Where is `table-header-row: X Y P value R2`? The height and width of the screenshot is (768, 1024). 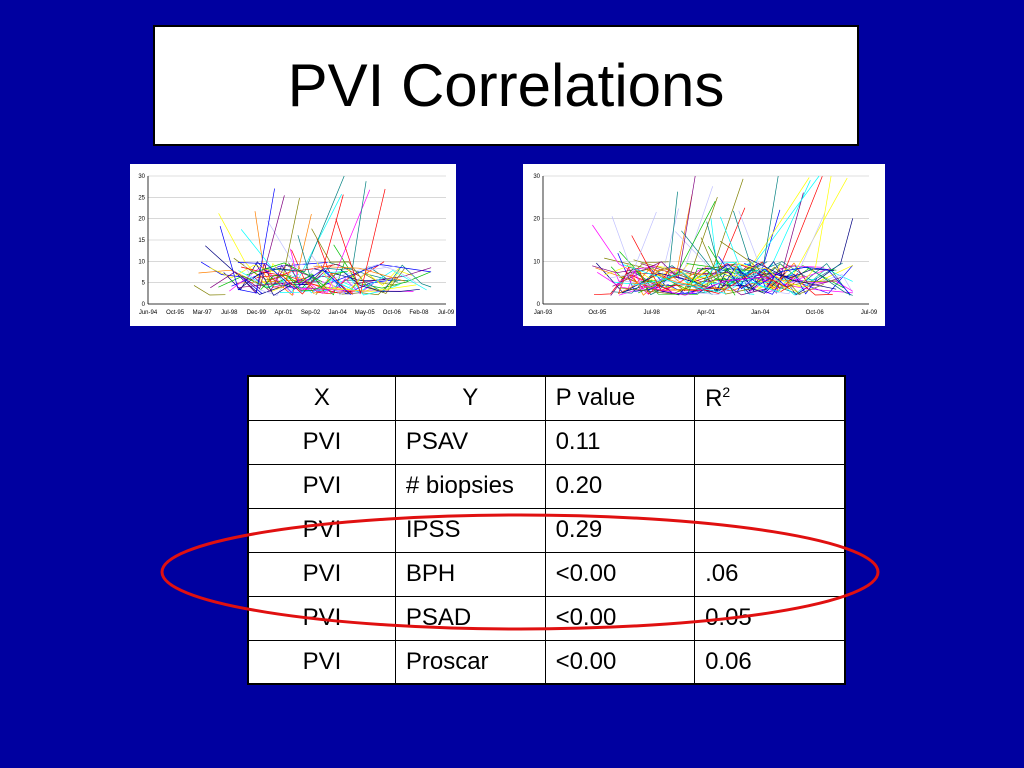 table-header-row: X Y P value R2 is located at coordinates (546, 398).